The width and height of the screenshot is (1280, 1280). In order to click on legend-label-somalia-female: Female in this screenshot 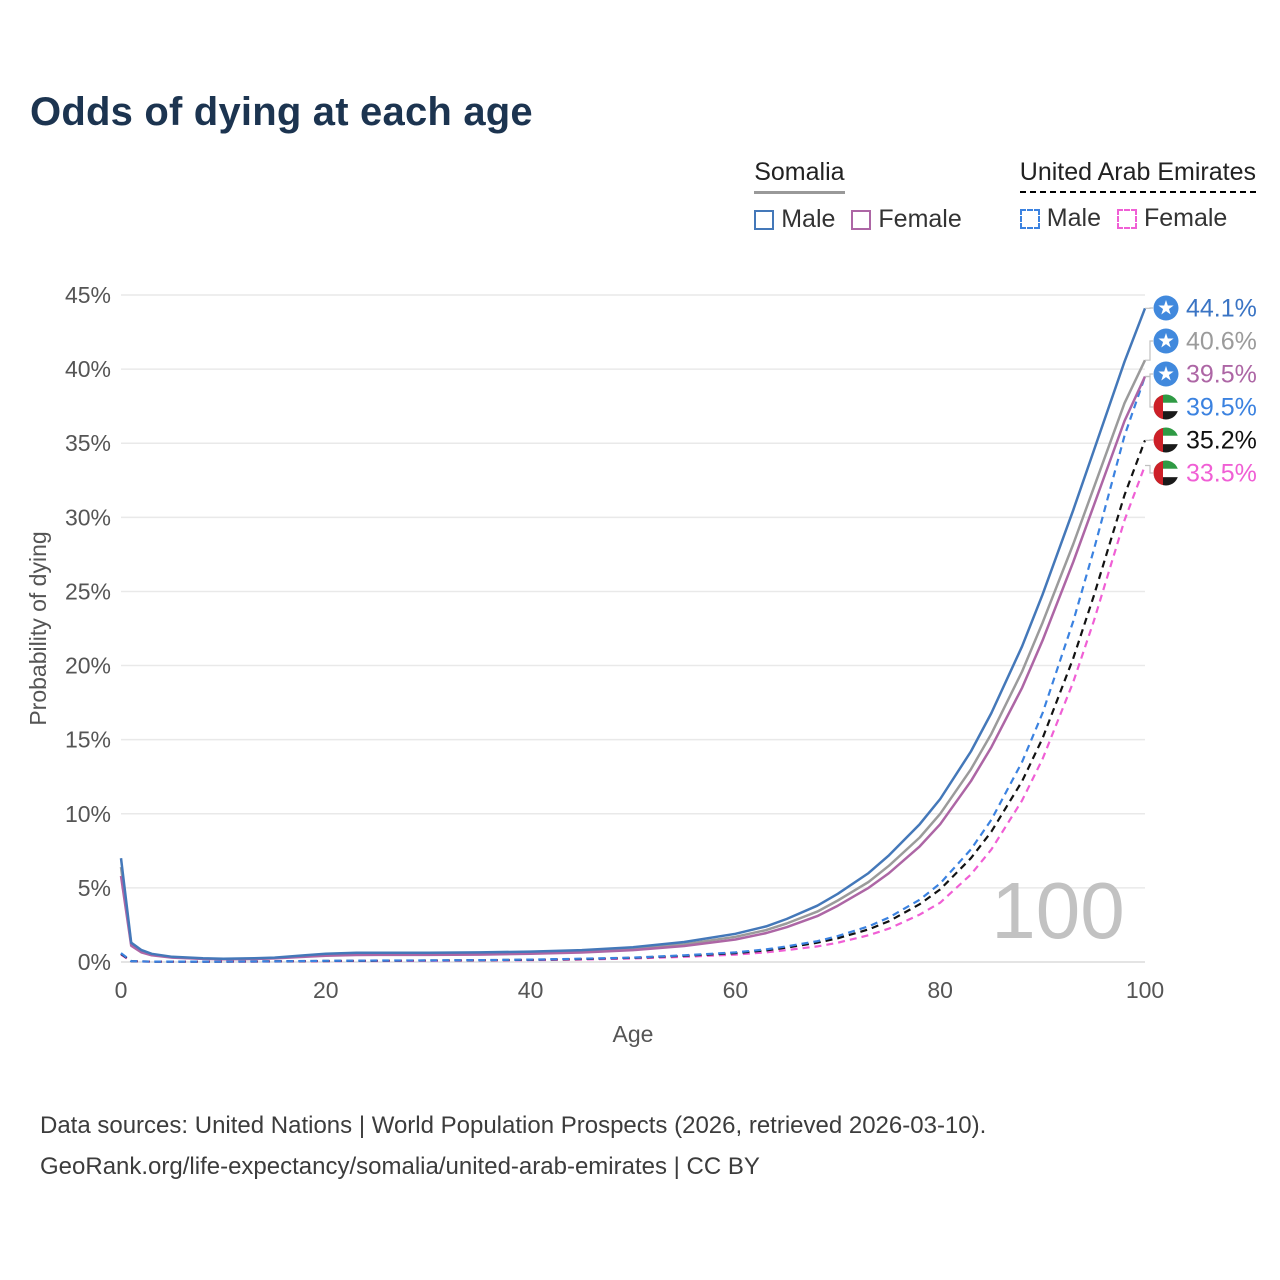, I will do `click(920, 219)`.